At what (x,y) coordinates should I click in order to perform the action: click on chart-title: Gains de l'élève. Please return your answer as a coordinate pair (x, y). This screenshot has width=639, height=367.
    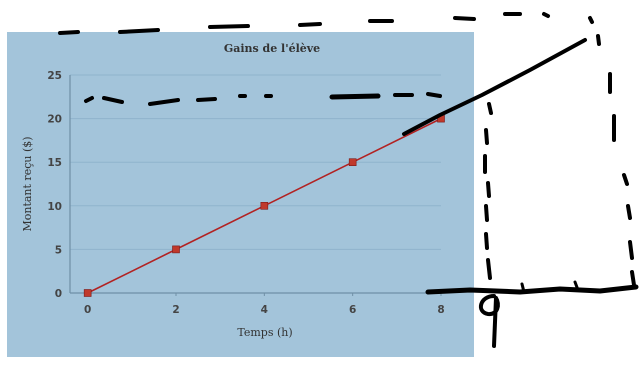
    Looking at the image, I should click on (272, 48).